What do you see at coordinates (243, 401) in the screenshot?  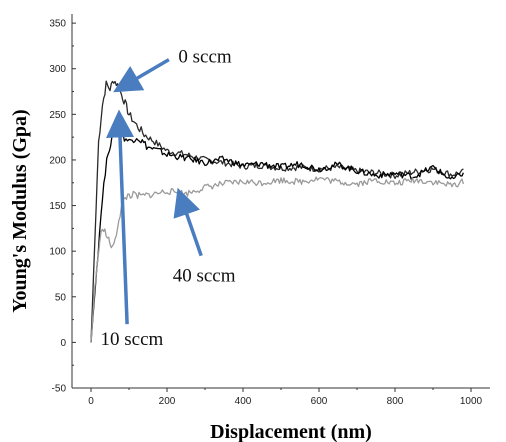 I see `x-tick-label: 400` at bounding box center [243, 401].